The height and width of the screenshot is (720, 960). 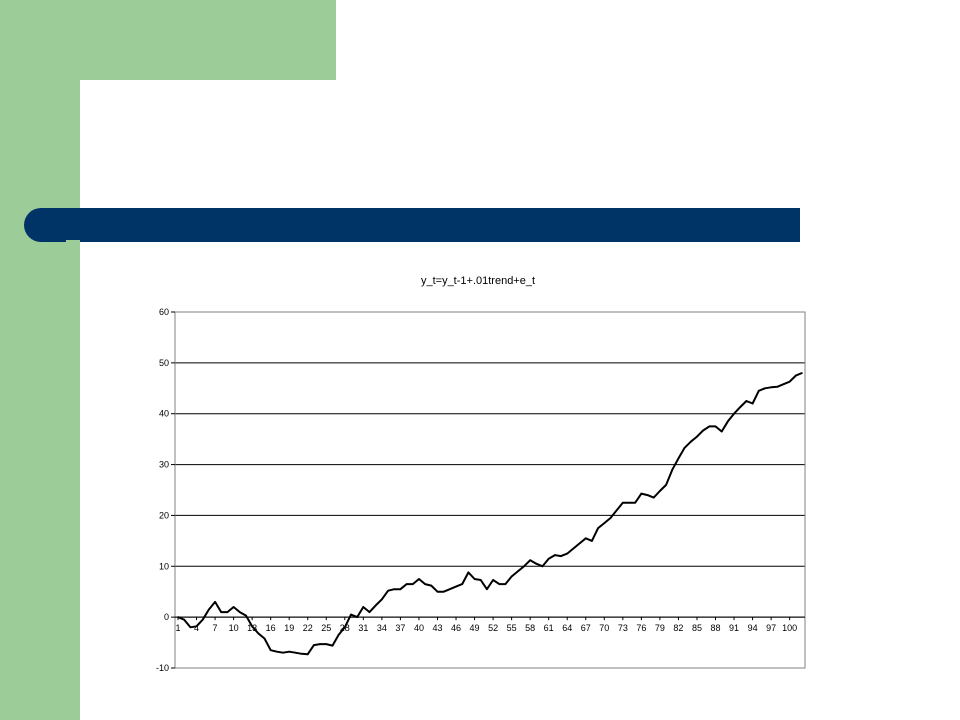 What do you see at coordinates (437, 628) in the screenshot?
I see `x-tick-label: 43` at bounding box center [437, 628].